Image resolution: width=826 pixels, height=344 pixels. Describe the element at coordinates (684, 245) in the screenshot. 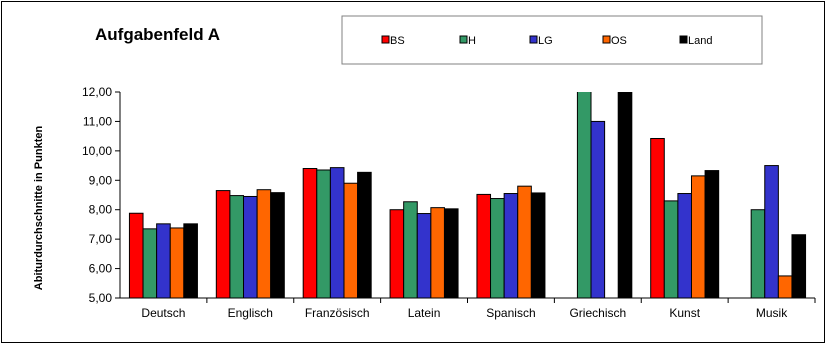

I see `bar-lg-kunst` at that location.